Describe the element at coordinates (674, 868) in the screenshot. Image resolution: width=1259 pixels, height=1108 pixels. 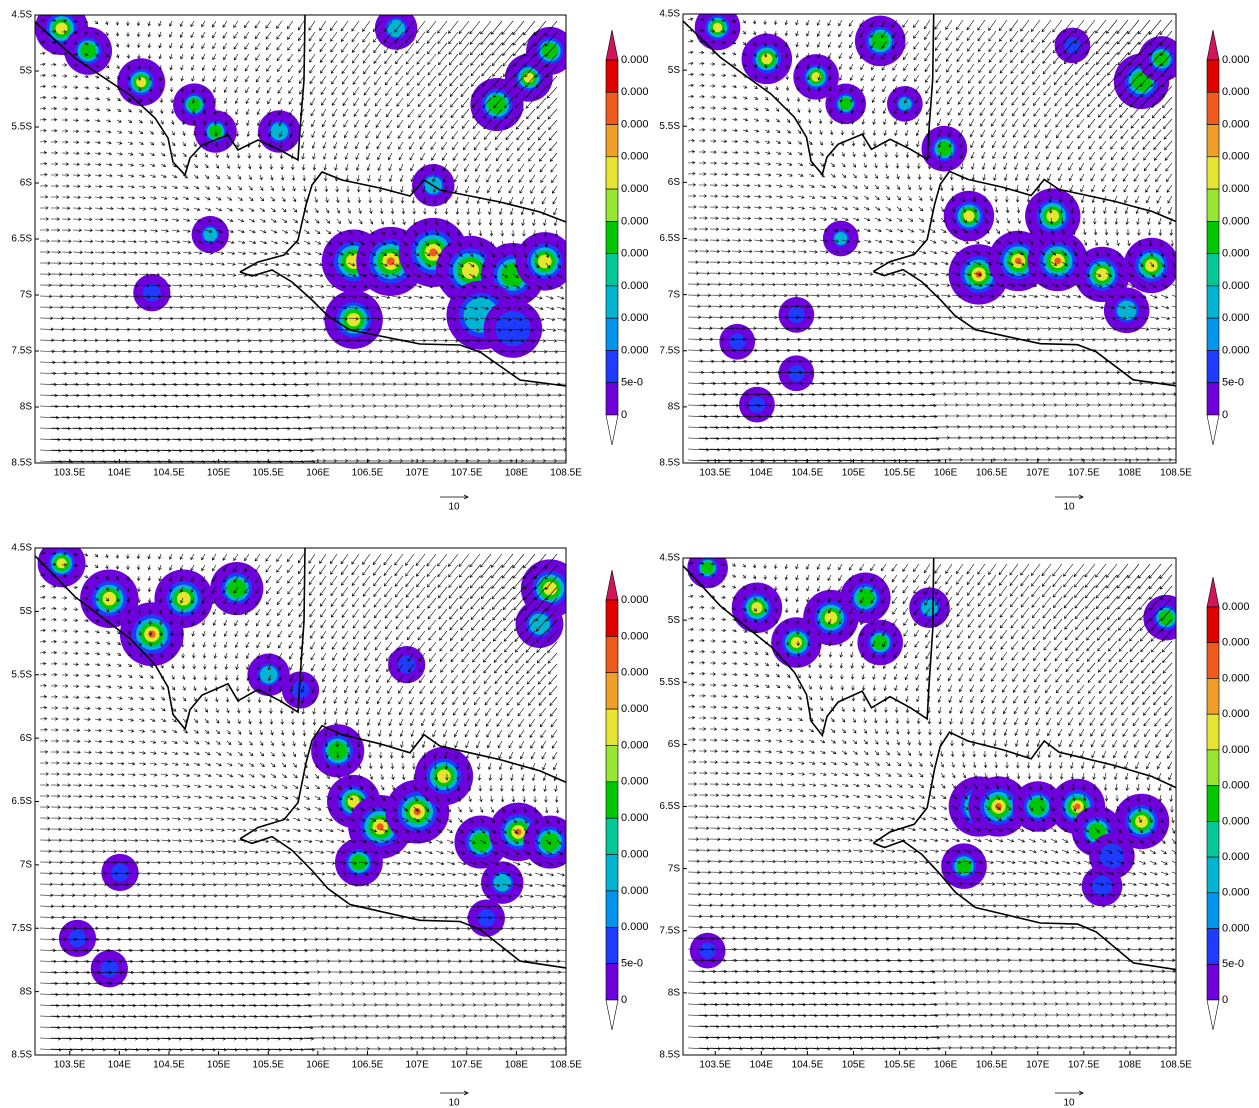
I see `y-tick-label: 7S` at that location.